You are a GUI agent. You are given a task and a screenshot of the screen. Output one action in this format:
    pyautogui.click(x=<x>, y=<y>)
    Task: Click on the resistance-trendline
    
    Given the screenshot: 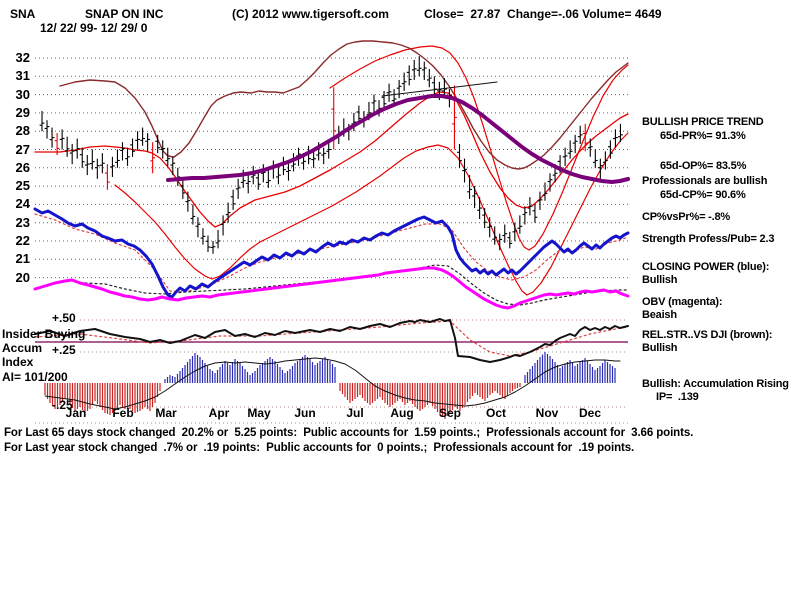 What is the action you would take?
    pyautogui.click(x=439, y=89)
    